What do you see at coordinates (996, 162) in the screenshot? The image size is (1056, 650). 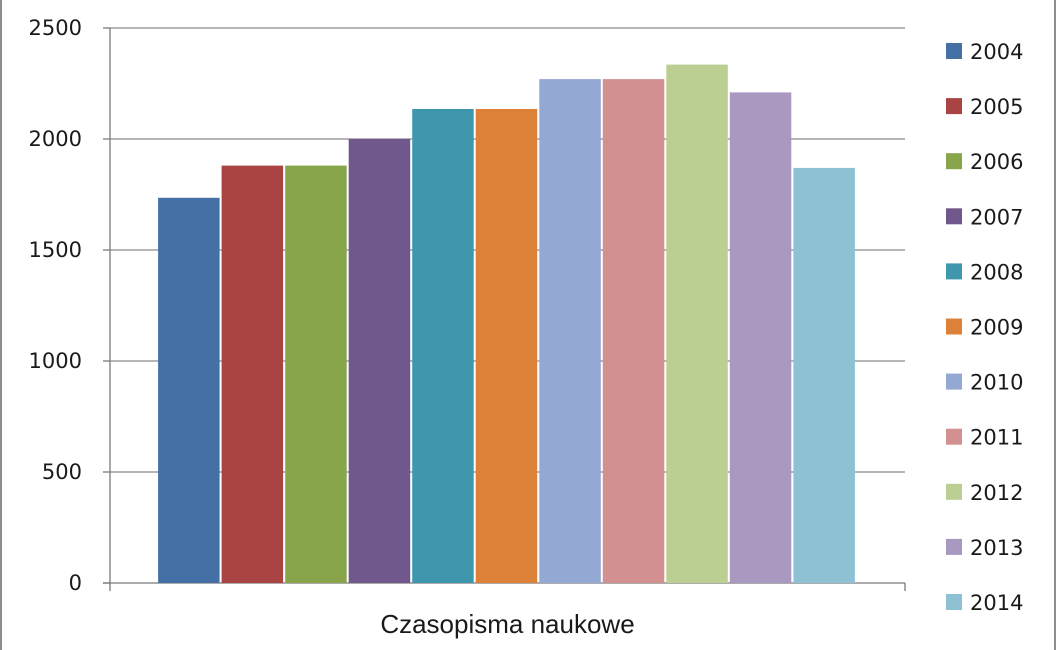 I see `legend-label-2006: 2006` at bounding box center [996, 162].